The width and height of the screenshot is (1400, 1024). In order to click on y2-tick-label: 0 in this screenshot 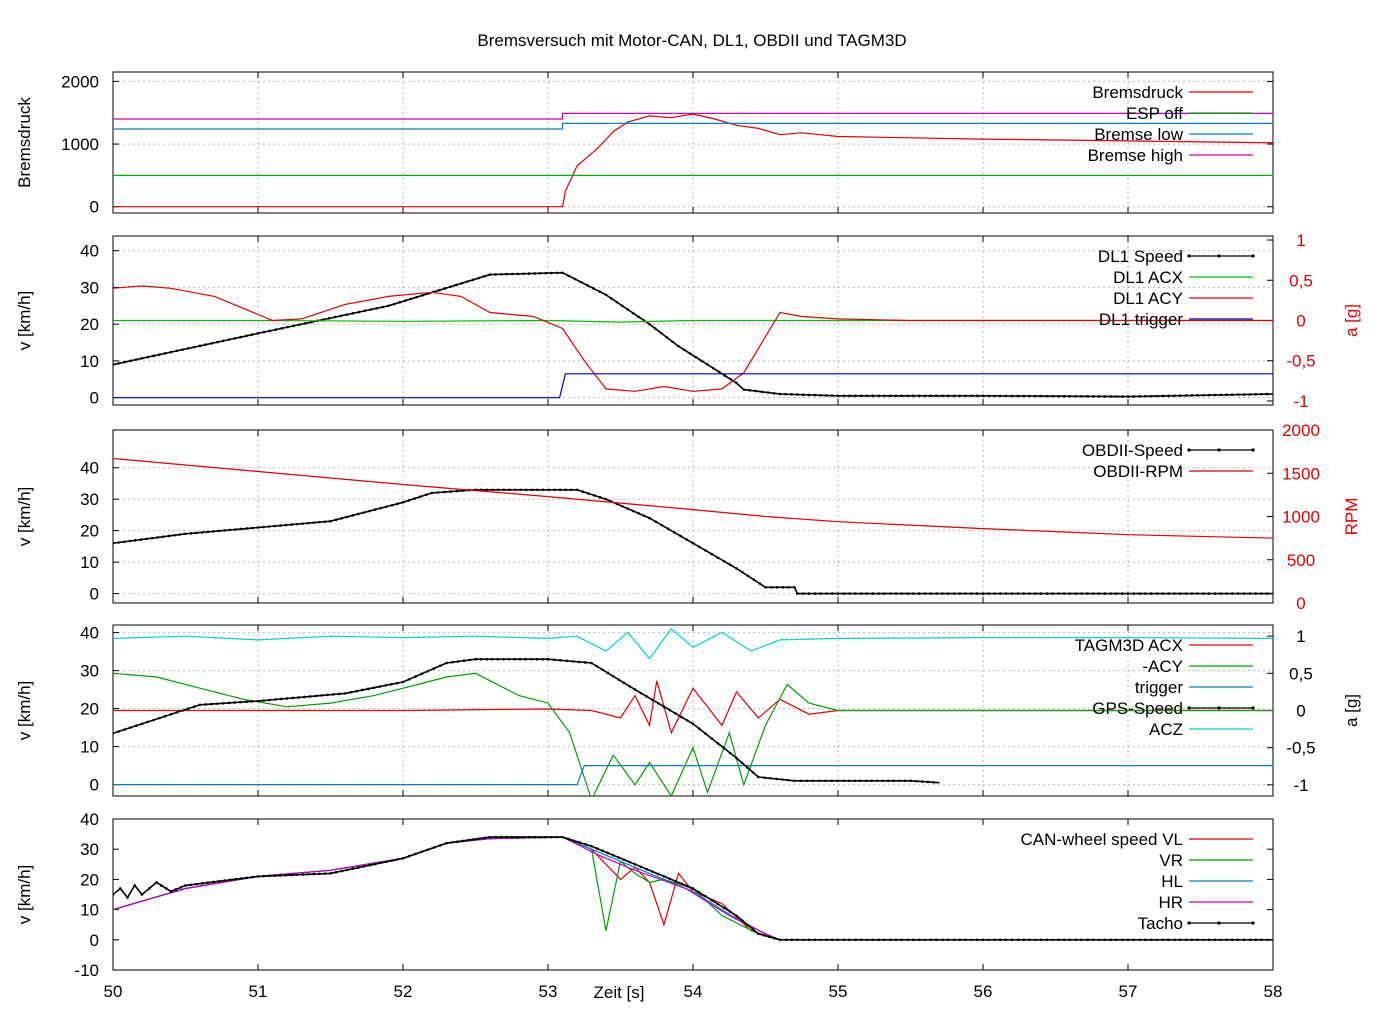, I will do `click(1300, 321)`.